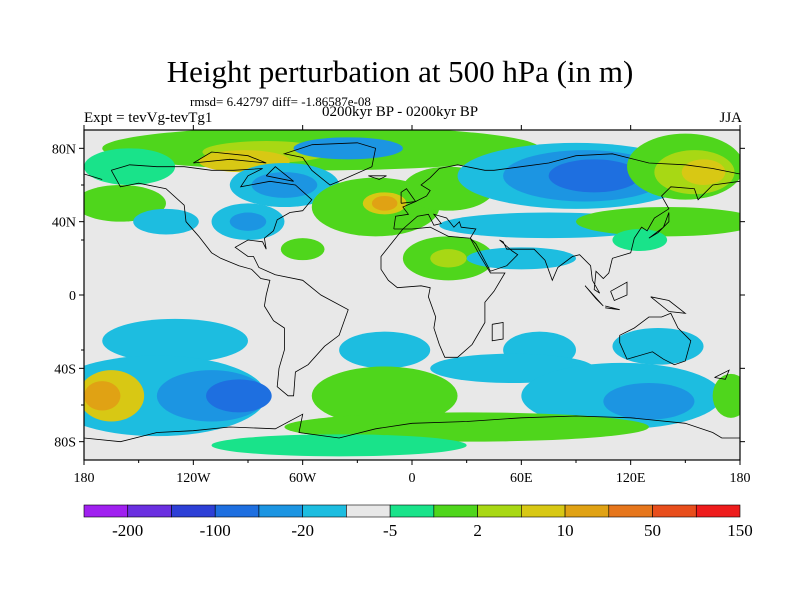 This screenshot has width=800, height=600. What do you see at coordinates (64, 149) in the screenshot?
I see `lat-tick-label: 80N` at bounding box center [64, 149].